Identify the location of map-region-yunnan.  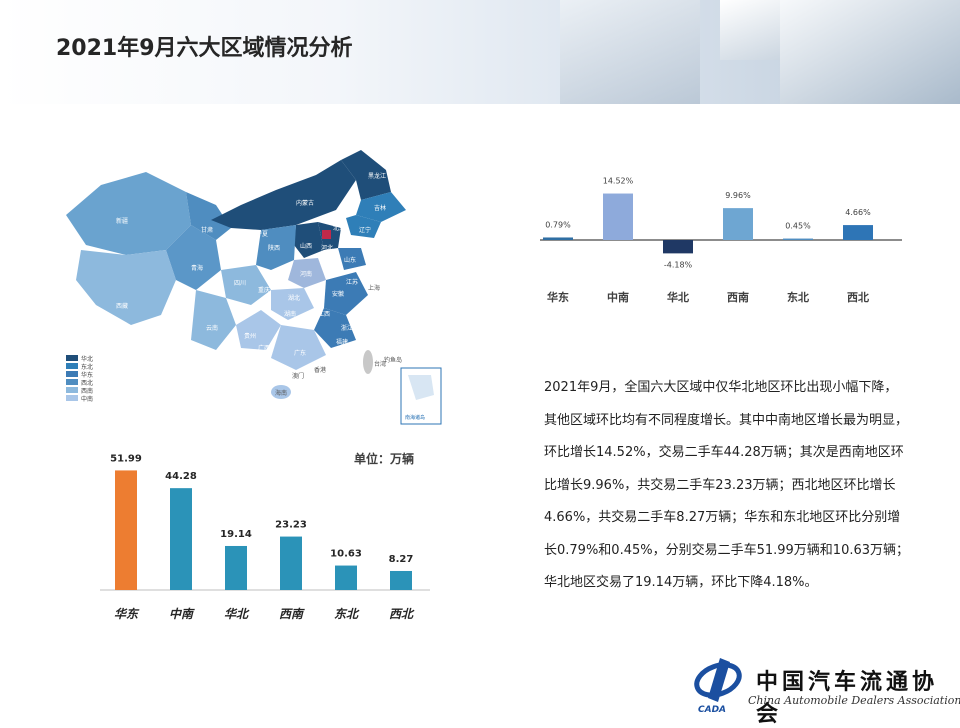
(213, 320).